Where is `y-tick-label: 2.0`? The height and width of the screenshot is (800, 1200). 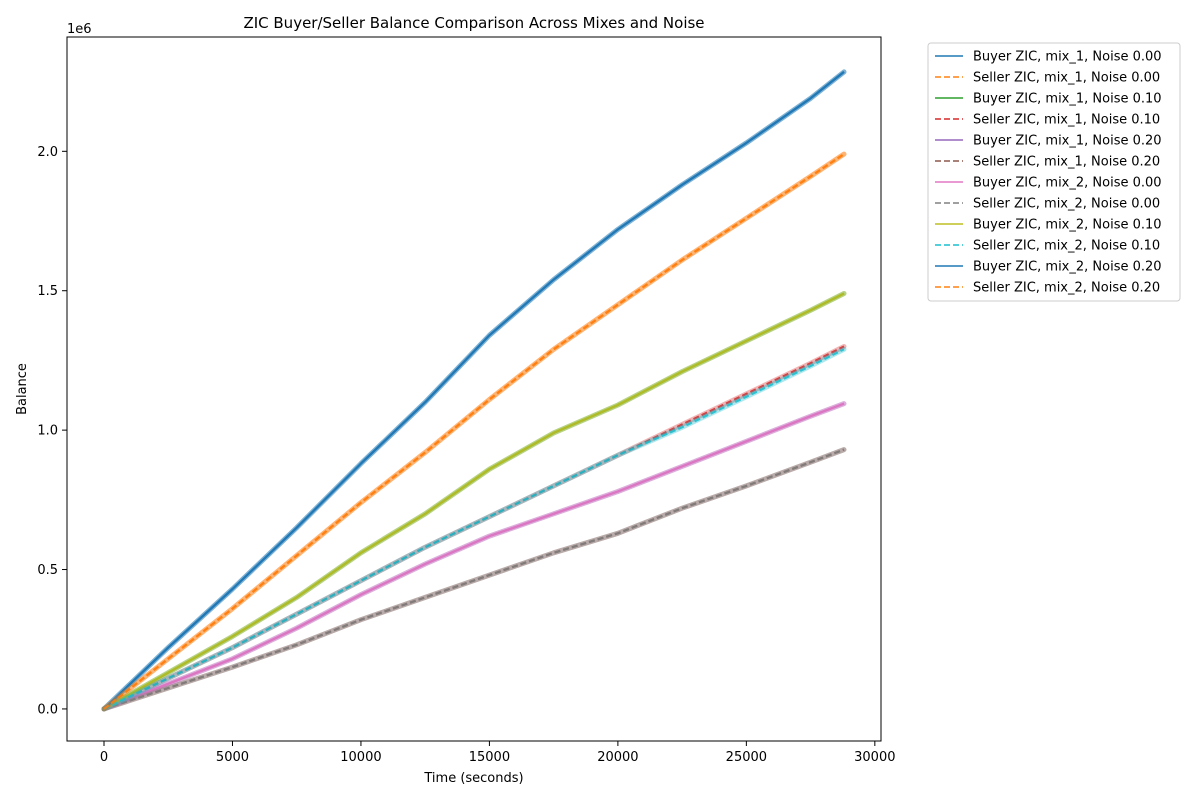 y-tick-label: 2.0 is located at coordinates (47, 152).